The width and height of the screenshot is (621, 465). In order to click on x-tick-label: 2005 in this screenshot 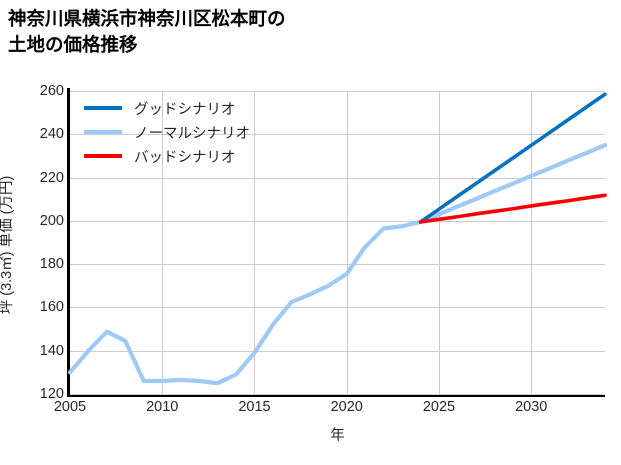, I will do `click(70, 407)`.